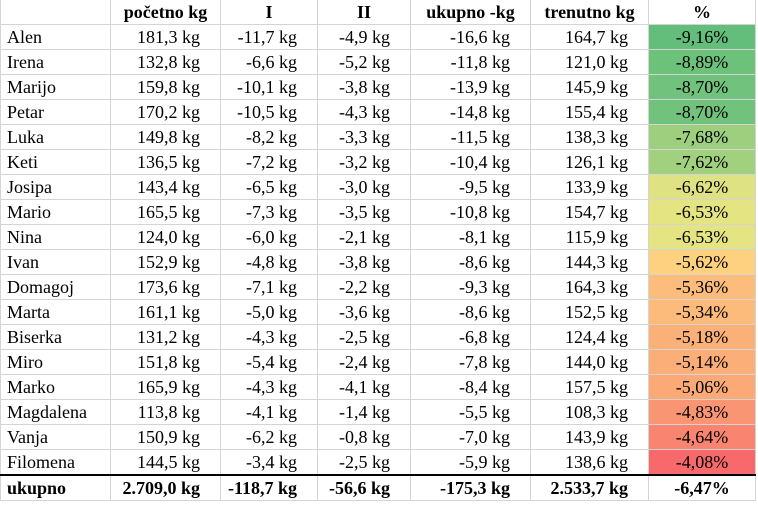 The height and width of the screenshot is (506, 758). I want to click on cell: -2,5 kg, so click(364, 462).